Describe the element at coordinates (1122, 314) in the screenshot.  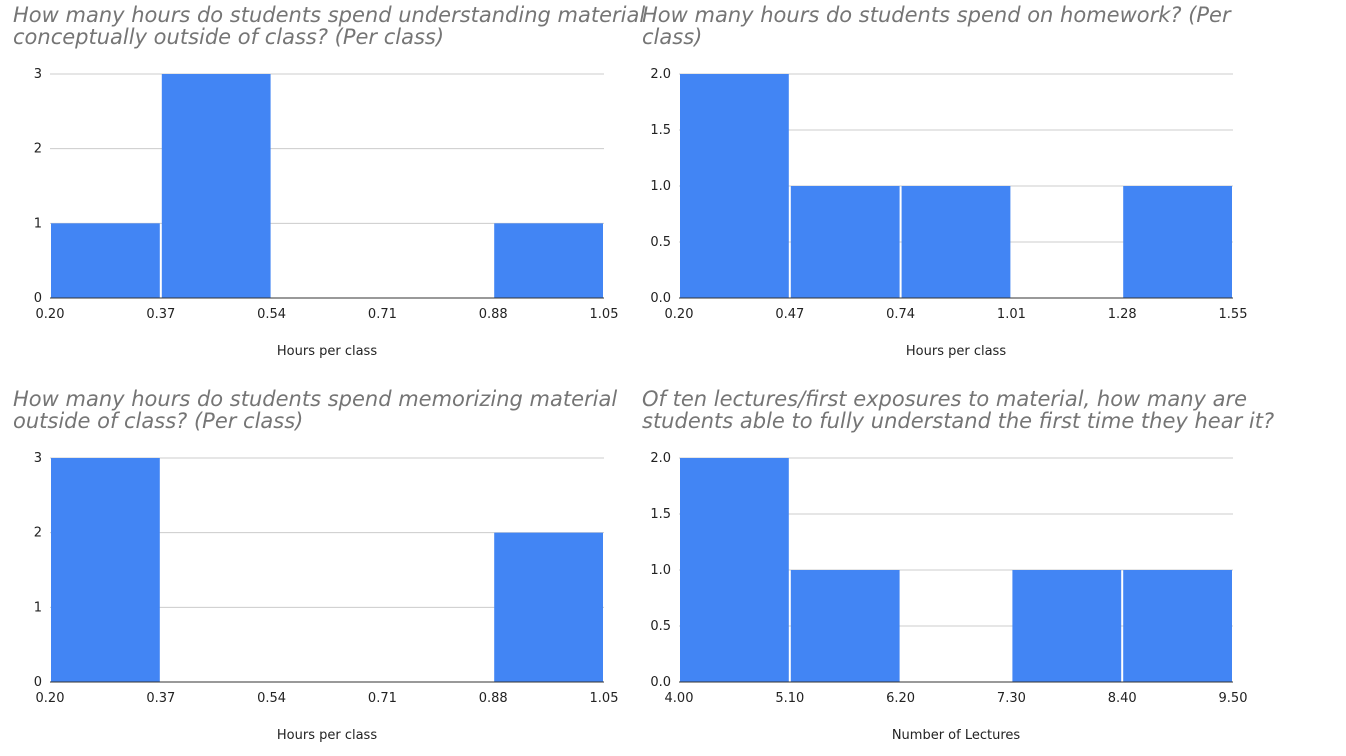
I see `x-tick-label: 1.28` at that location.